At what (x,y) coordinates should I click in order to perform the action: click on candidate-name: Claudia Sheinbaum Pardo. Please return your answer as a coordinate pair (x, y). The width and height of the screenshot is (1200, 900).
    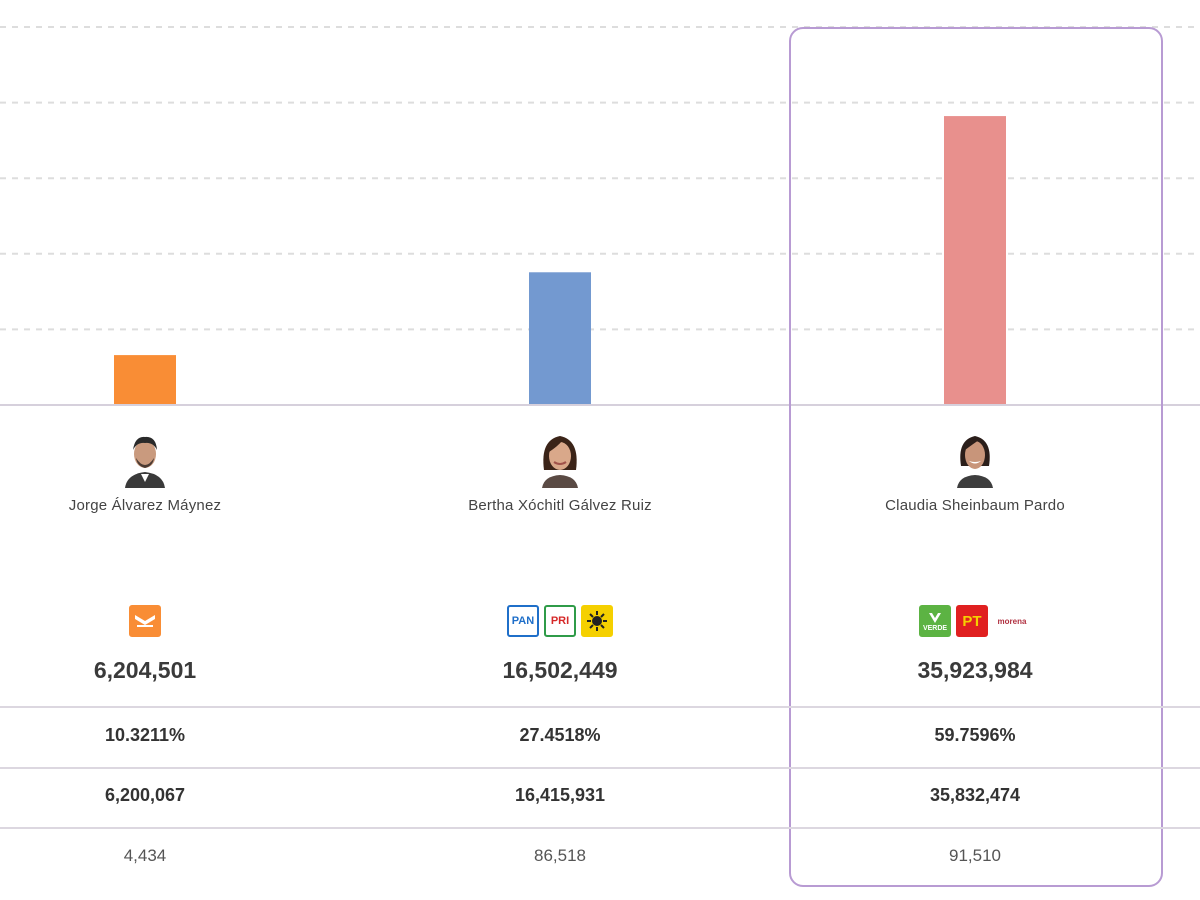
    Looking at the image, I should click on (975, 505).